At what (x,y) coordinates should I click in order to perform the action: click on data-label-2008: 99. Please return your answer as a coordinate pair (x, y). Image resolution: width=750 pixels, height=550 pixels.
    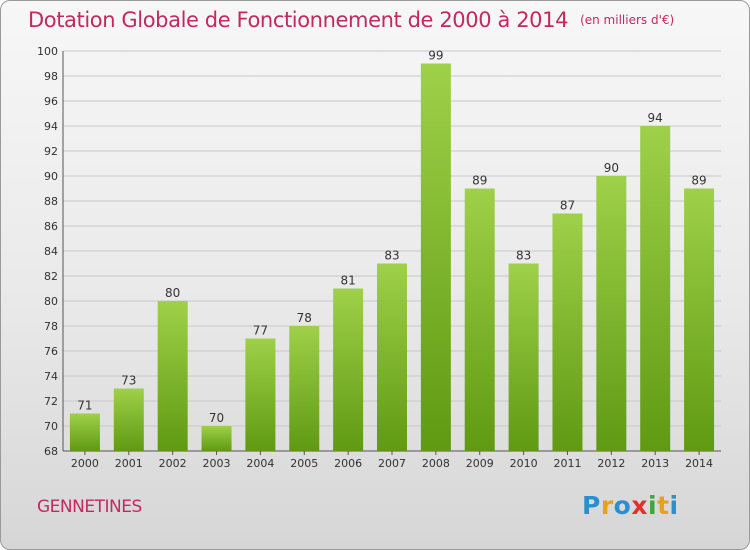
    Looking at the image, I should click on (435, 56).